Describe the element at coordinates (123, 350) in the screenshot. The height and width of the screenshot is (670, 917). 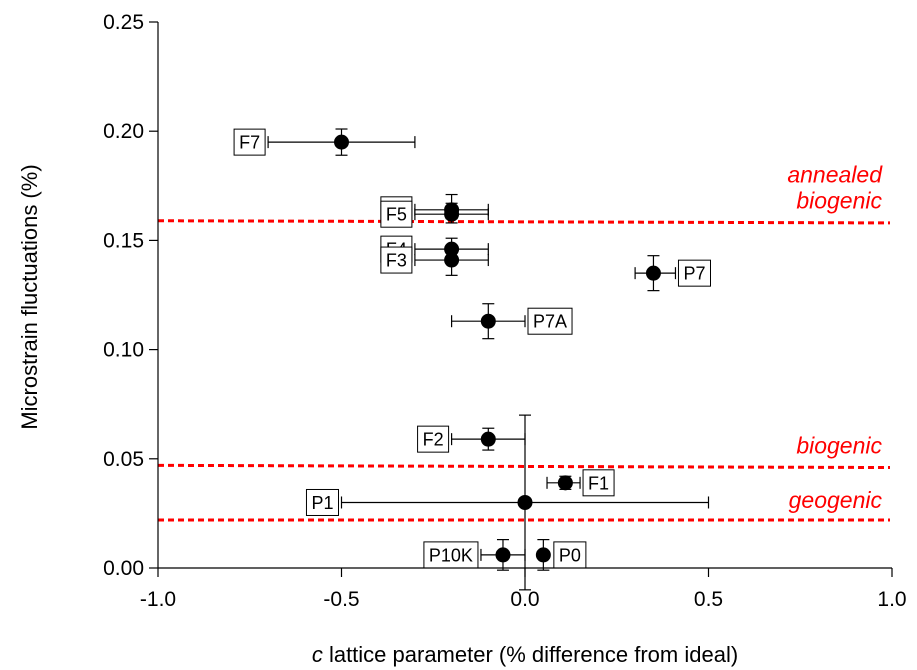
I see `y-tick-label: 0.10` at that location.